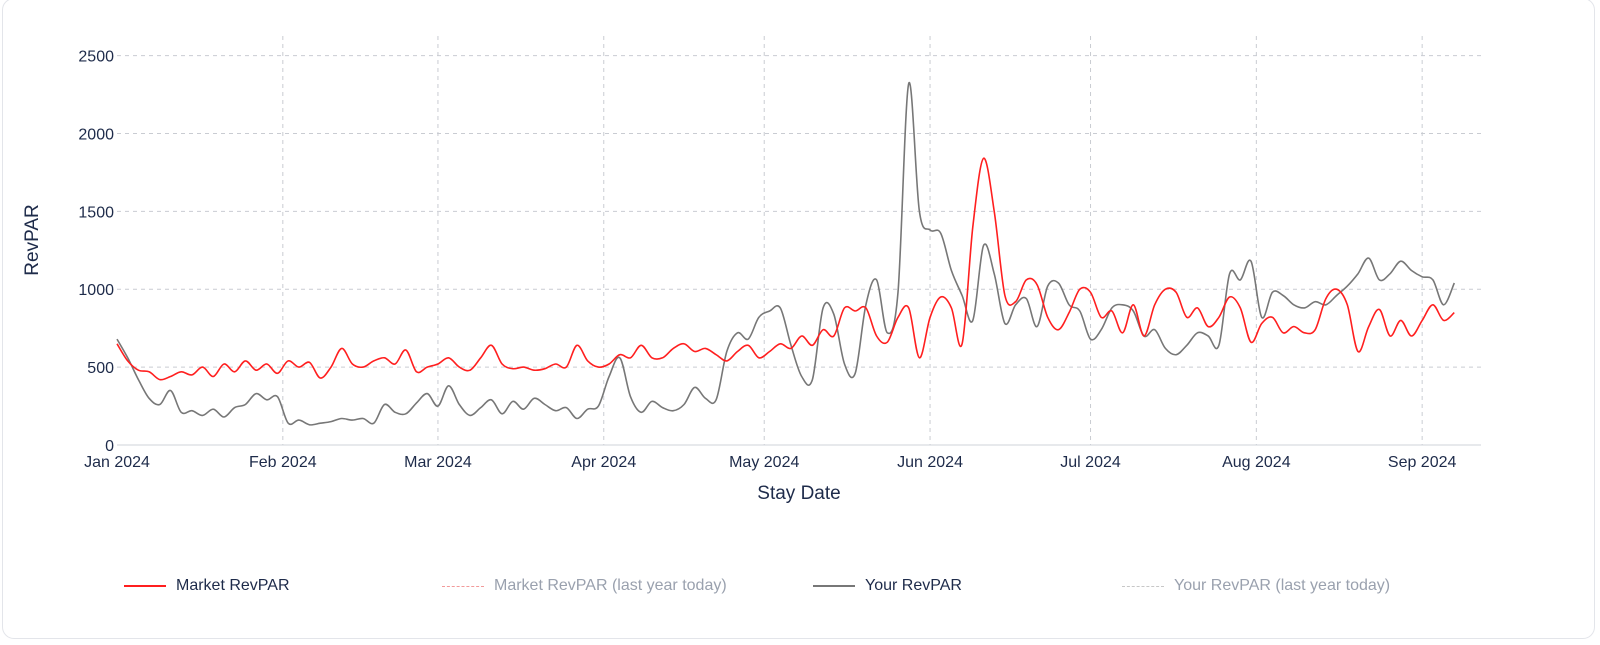 The height and width of the screenshot is (645, 1600). I want to click on y-tick-label: 1000, so click(96, 290).